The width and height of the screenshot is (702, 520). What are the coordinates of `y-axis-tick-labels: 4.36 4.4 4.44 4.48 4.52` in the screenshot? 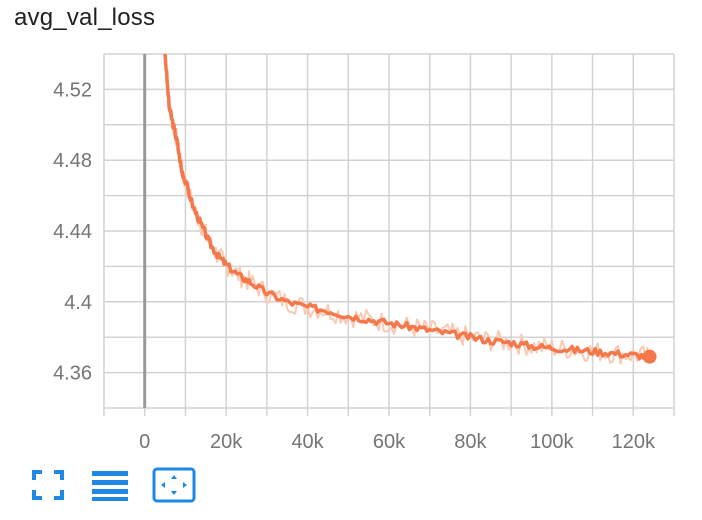 It's located at (72, 231).